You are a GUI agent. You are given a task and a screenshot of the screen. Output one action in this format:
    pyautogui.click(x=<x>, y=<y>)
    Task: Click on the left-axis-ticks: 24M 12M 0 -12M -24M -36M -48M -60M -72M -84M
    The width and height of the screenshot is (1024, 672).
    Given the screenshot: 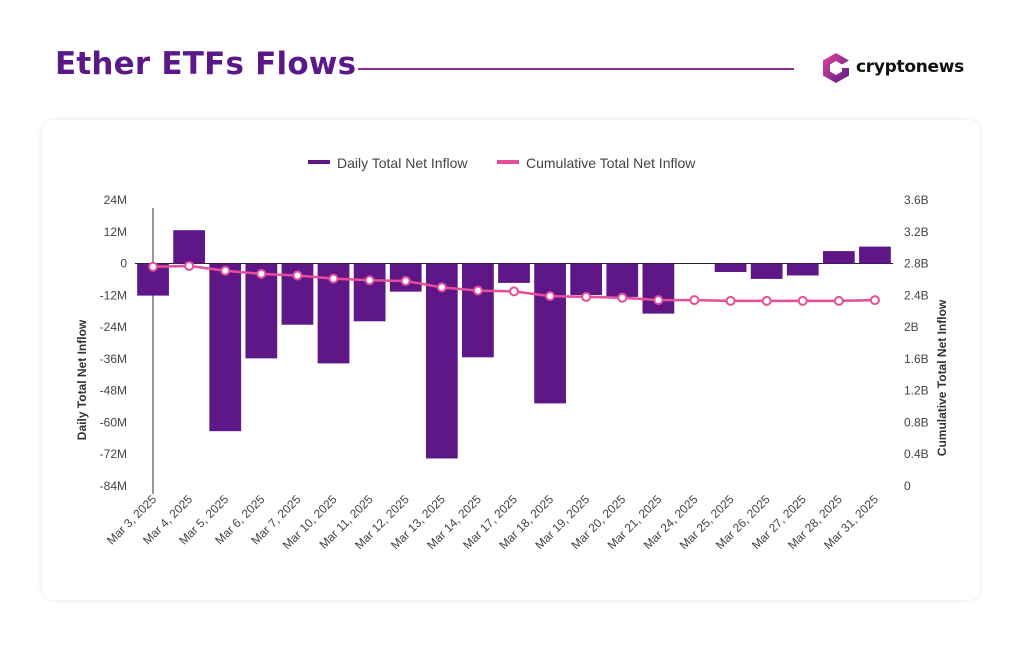 What is the action you would take?
    pyautogui.click(x=114, y=343)
    